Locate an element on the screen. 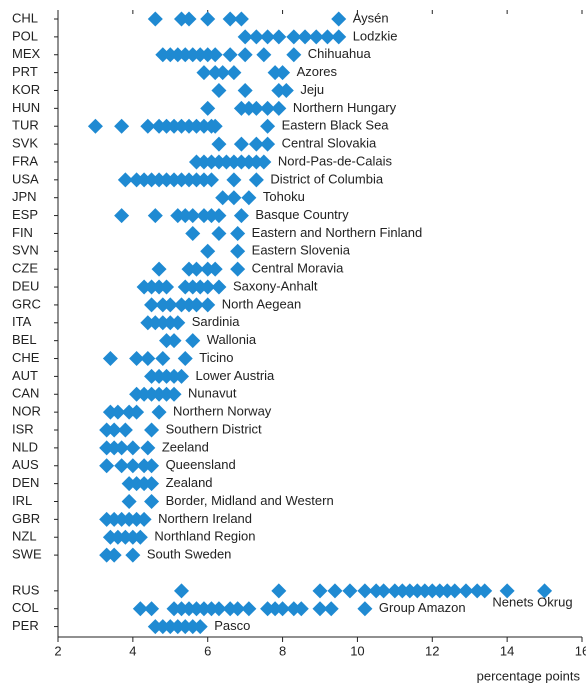 This screenshot has width=586, height=694. annotation: Nenets Okrug is located at coordinates (532, 601).